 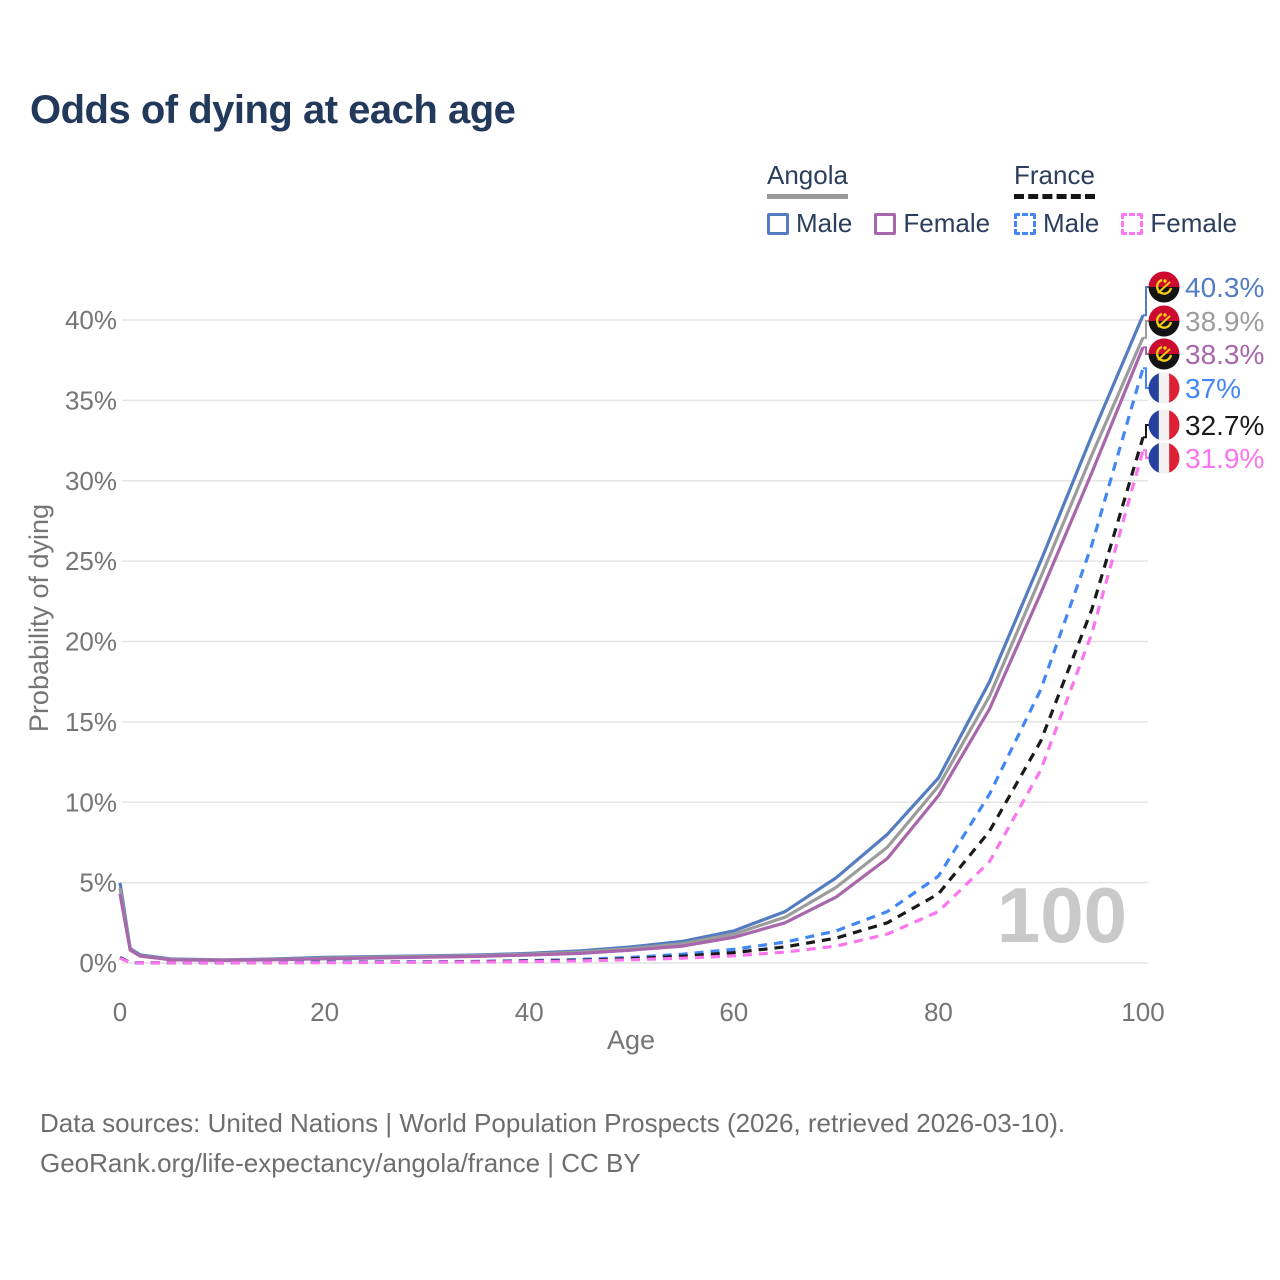 What do you see at coordinates (947, 223) in the screenshot?
I see `legend-label-angola-female: Female` at bounding box center [947, 223].